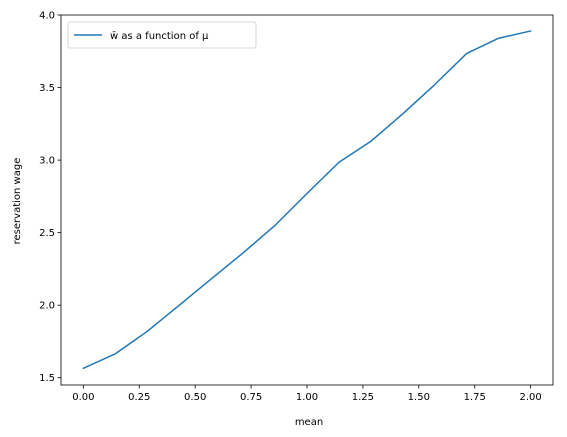  What do you see at coordinates (475, 397) in the screenshot?
I see `x-tick-label: 1.75` at bounding box center [475, 397].